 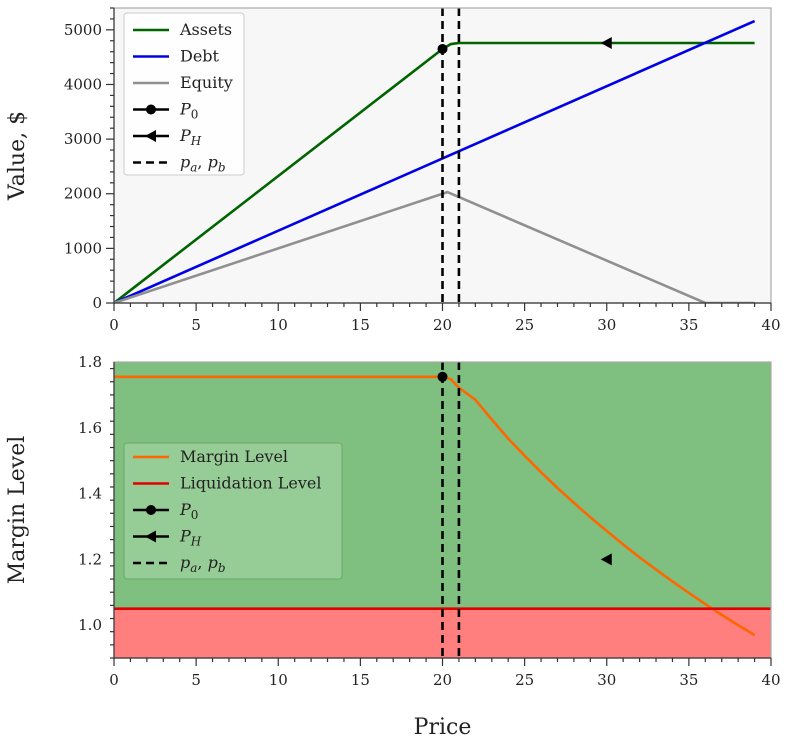 What do you see at coordinates (206, 82) in the screenshot?
I see `legend-label: Equity` at bounding box center [206, 82].